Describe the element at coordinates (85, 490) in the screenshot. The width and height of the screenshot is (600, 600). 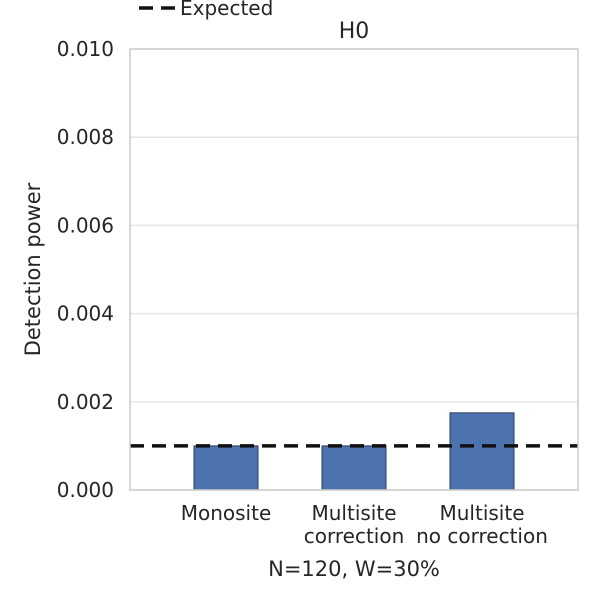
I see `y-tick-label: 0.000` at that location.